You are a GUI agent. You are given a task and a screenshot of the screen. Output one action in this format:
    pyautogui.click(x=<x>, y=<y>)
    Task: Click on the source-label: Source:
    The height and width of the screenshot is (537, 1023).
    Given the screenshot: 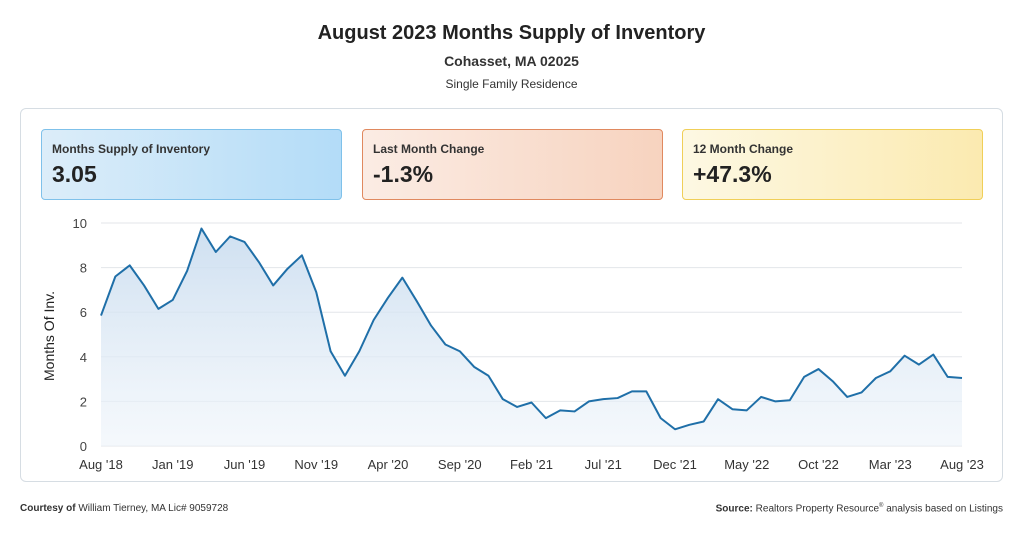 What is the action you would take?
    pyautogui.click(x=734, y=509)
    